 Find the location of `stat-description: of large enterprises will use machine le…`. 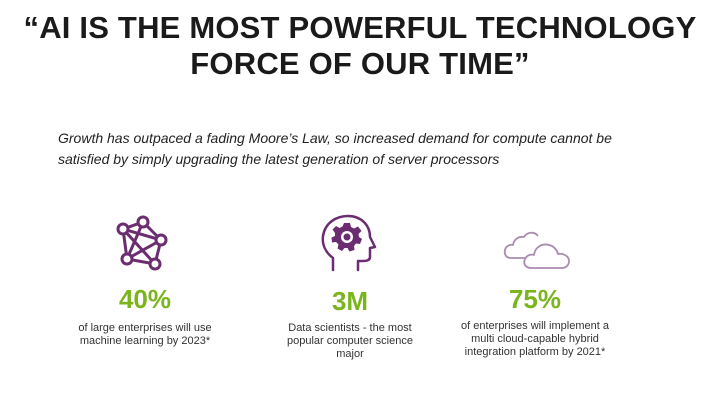

stat-description: of large enterprises will use machine le… is located at coordinates (145, 335).